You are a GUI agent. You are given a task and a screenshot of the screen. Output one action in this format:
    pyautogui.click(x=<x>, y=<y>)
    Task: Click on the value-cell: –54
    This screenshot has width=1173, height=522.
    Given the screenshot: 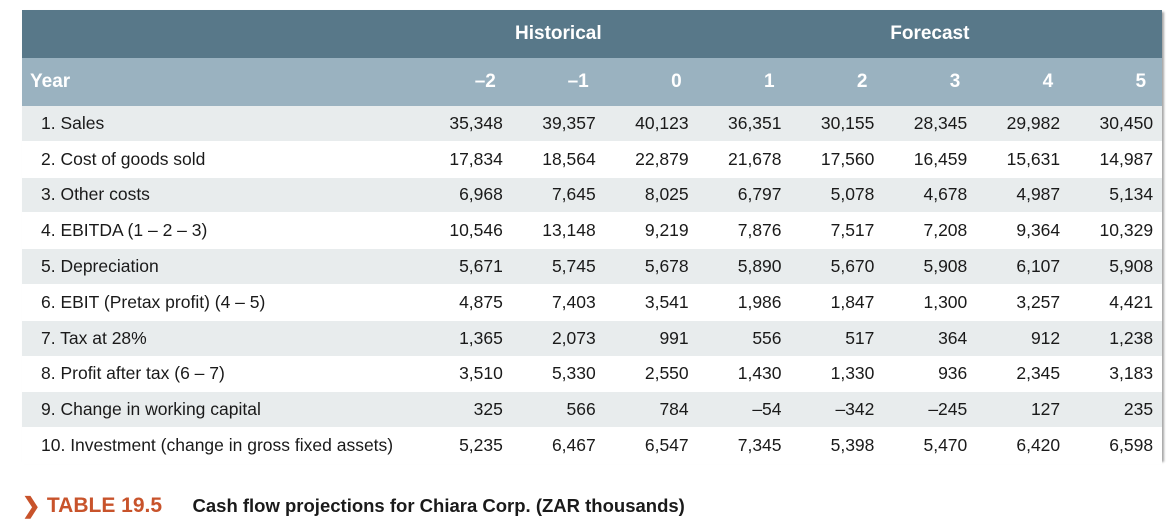 What is the action you would take?
    pyautogui.click(x=744, y=410)
    